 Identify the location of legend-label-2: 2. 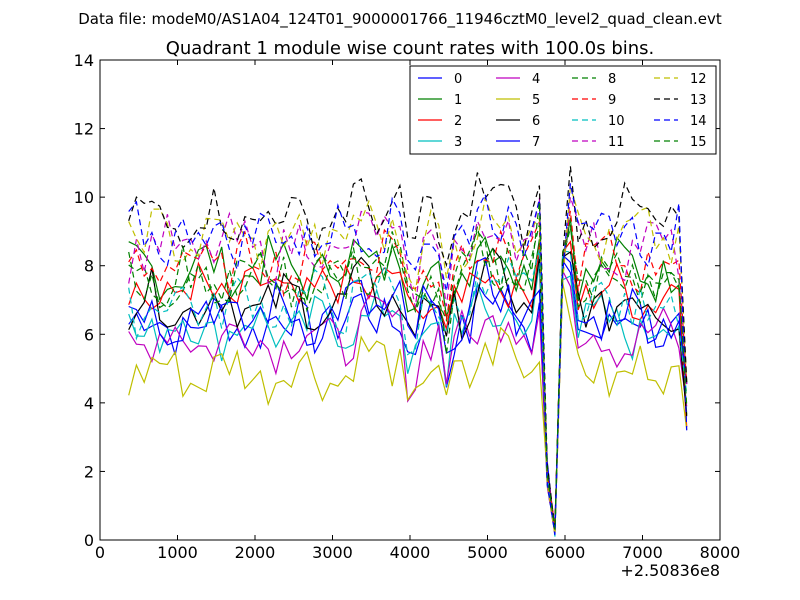
(458, 121).